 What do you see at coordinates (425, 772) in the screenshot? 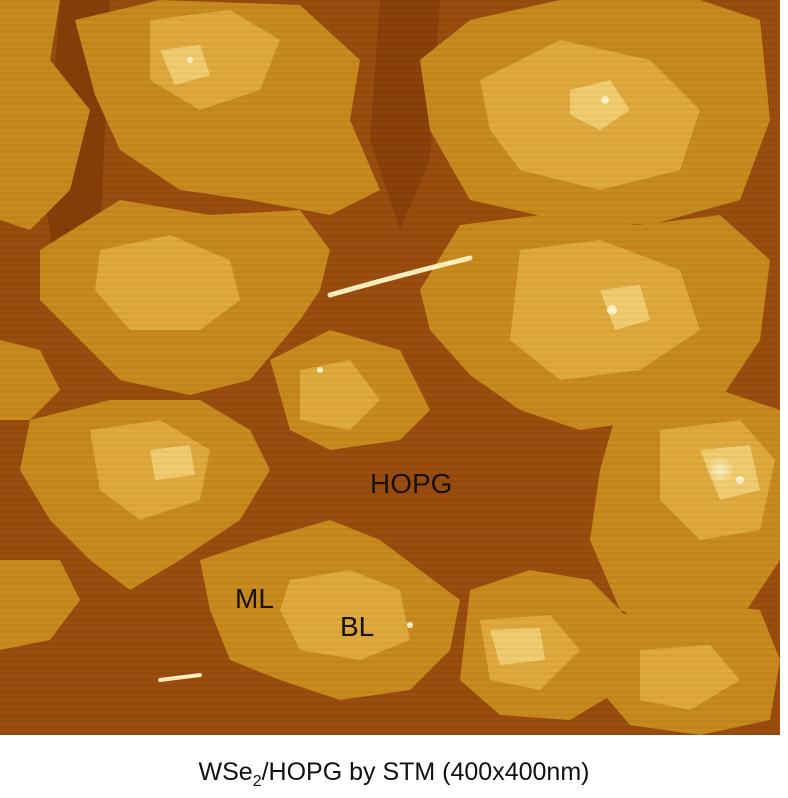
I see `caption-suffix: /HOPG by STM (400x400nm)` at bounding box center [425, 772].